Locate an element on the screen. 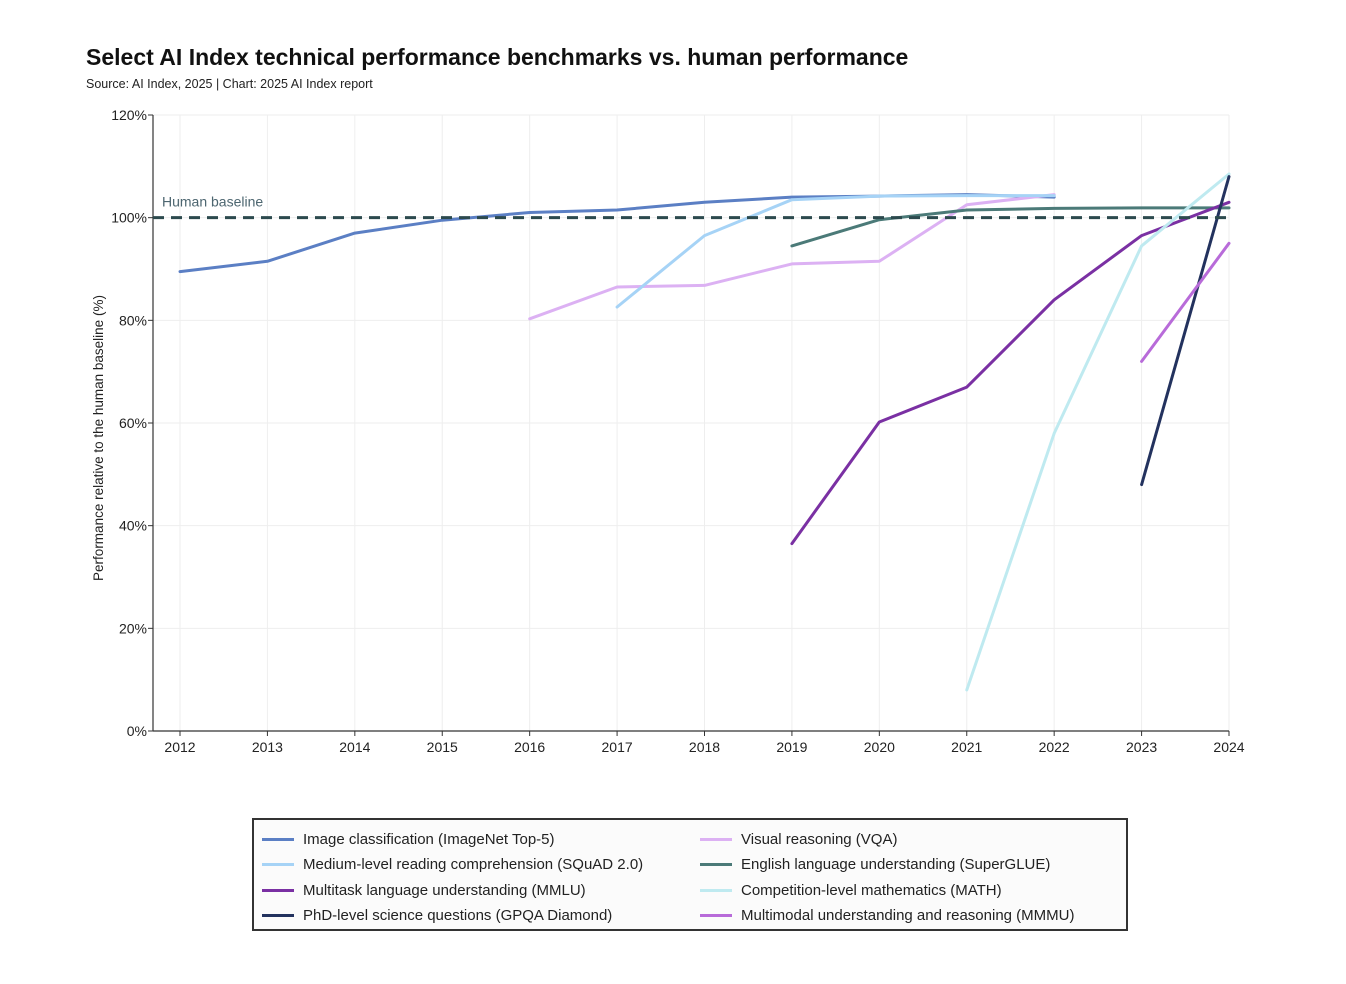  x-tick-label: 2013 is located at coordinates (267, 747).